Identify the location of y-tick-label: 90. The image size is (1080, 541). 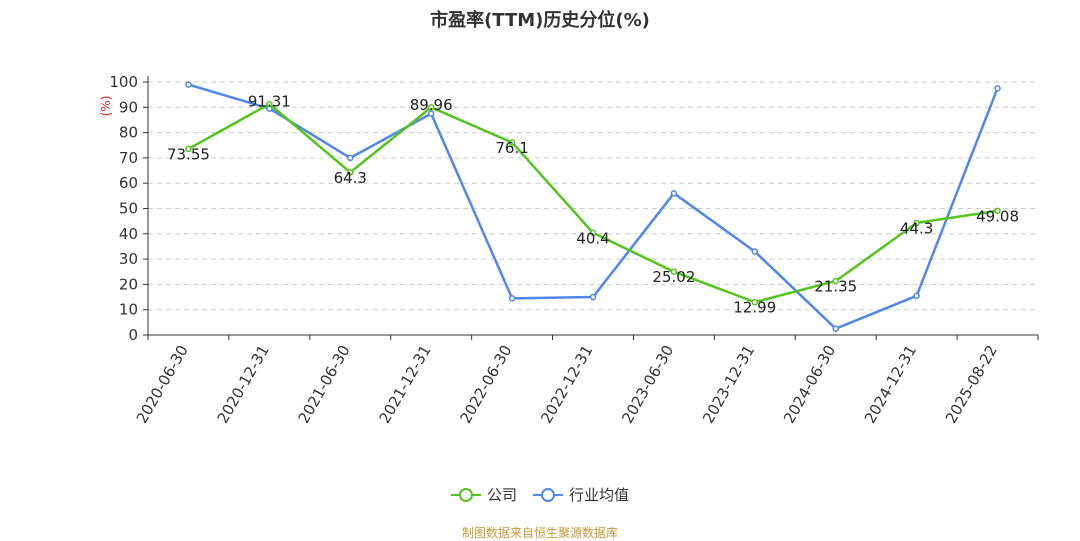
(128, 107).